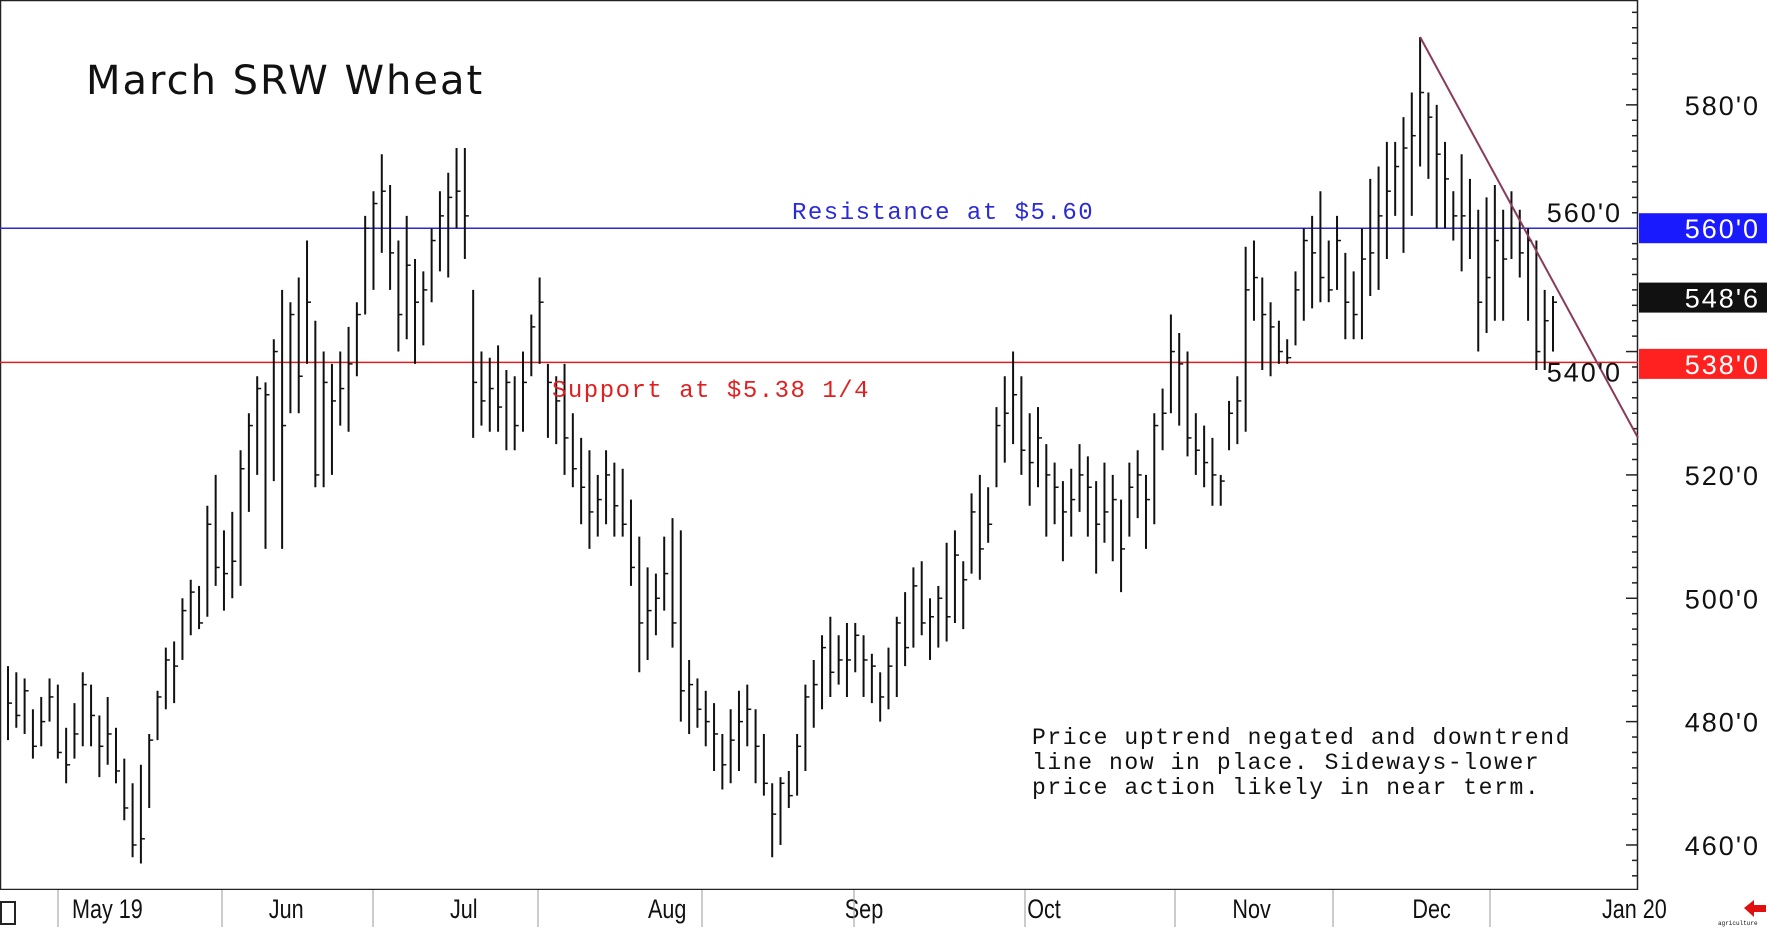  Describe the element at coordinates (1044, 910) in the screenshot. I see `month-label: Oct` at that location.